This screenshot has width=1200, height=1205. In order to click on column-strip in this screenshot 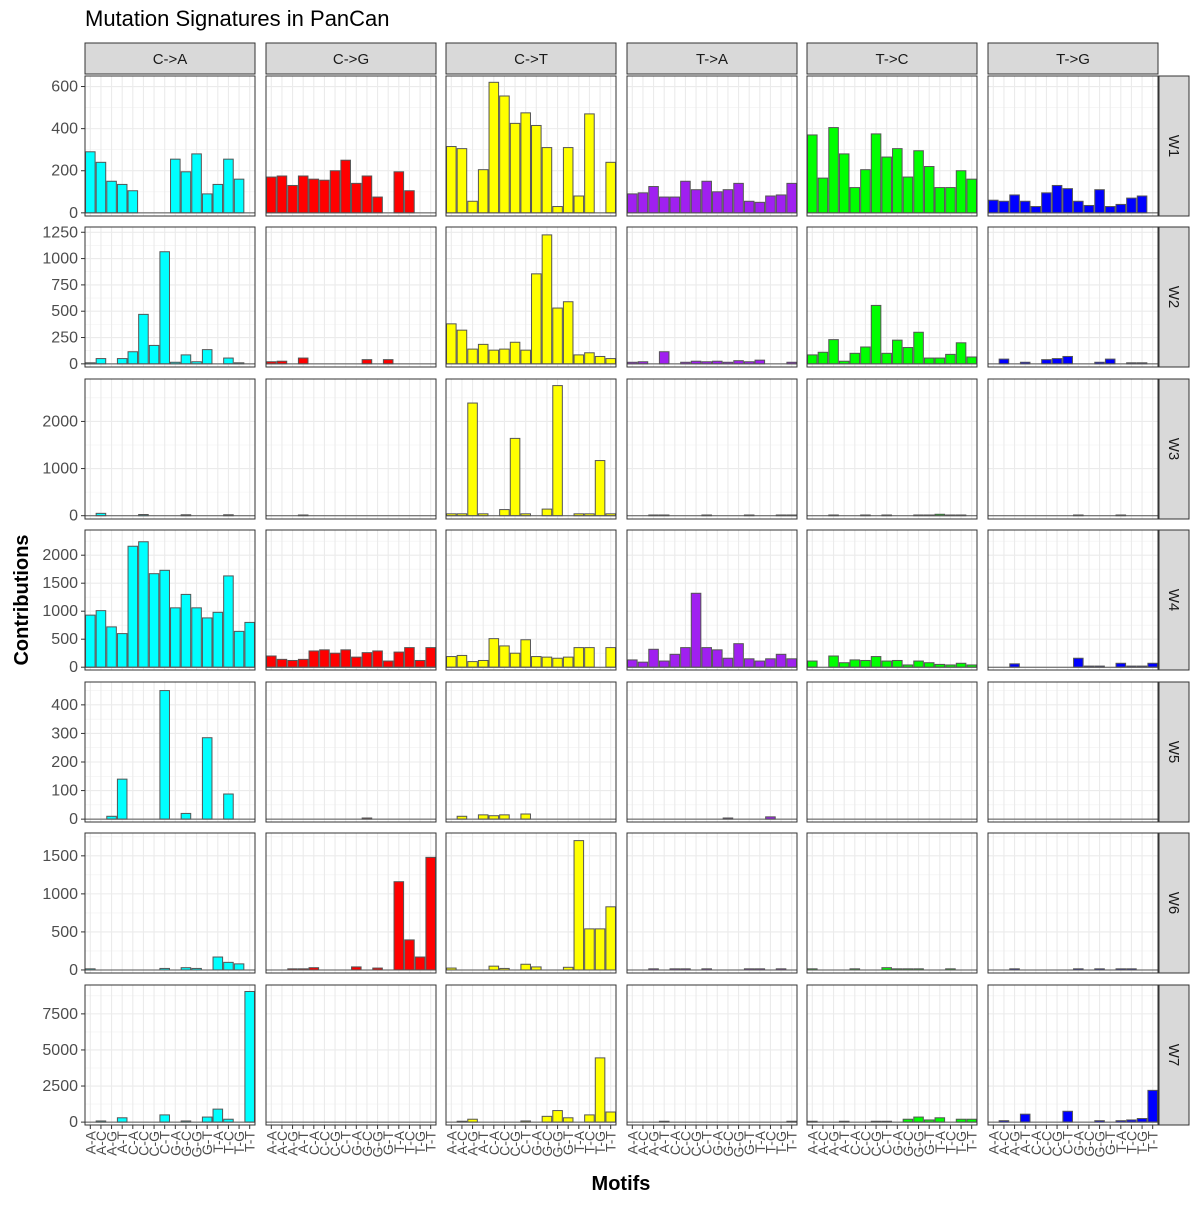, I will do `click(170, 58)`.